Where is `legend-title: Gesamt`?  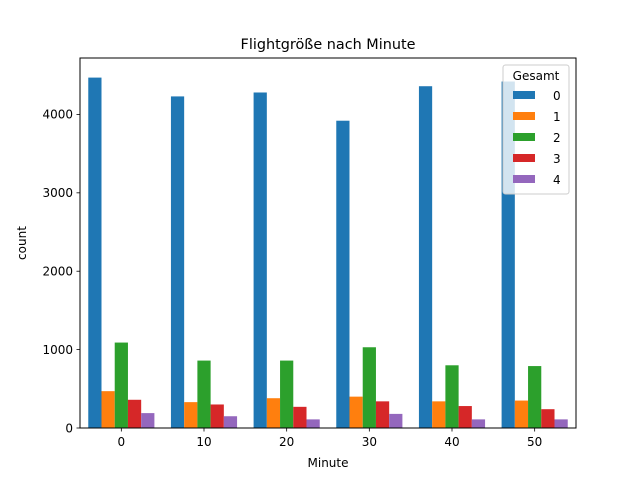 legend-title: Gesamt is located at coordinates (536, 76).